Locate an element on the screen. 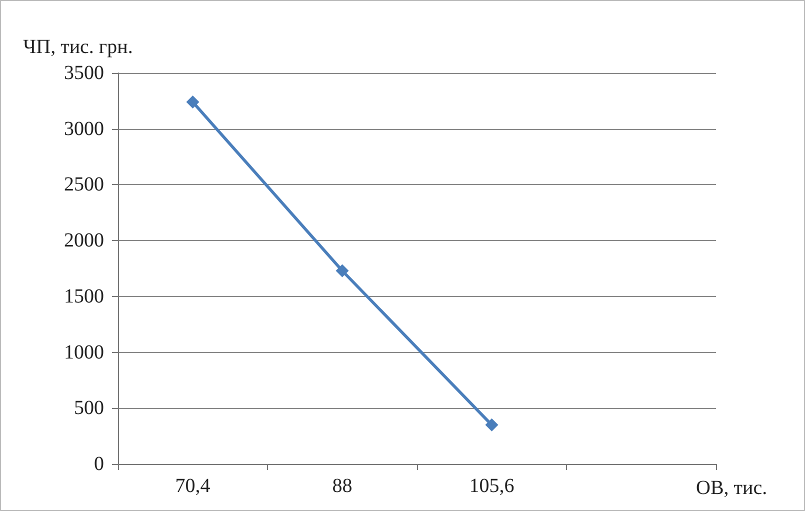 The height and width of the screenshot is (511, 805). y-tick-label: 2500 is located at coordinates (84, 185).